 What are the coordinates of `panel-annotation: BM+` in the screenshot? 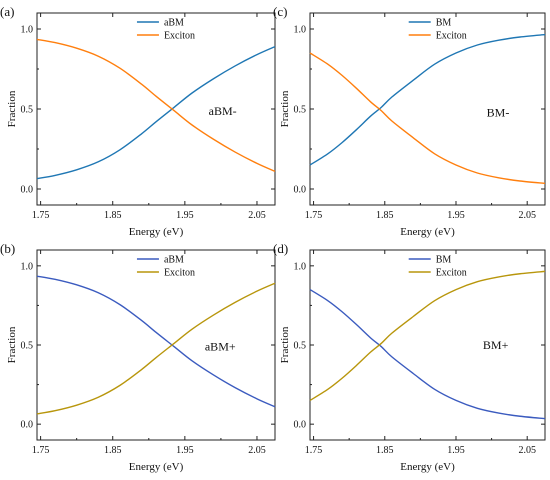 It's located at (496, 345).